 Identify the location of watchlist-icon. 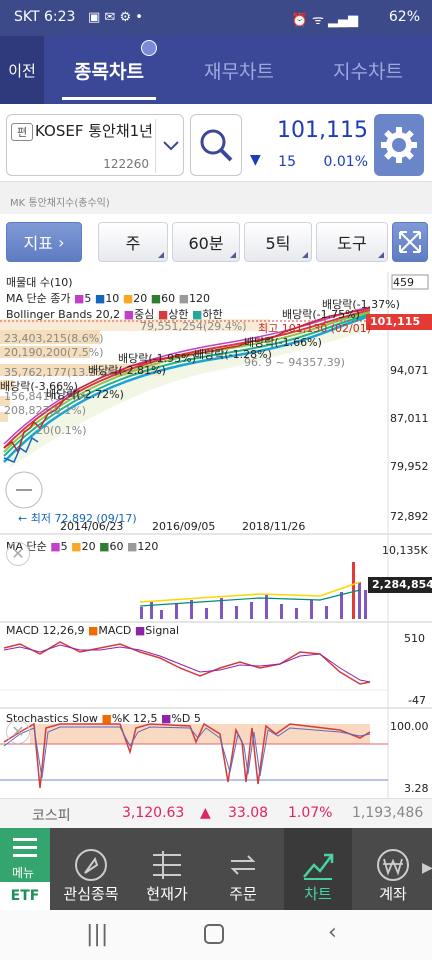
(91, 865).